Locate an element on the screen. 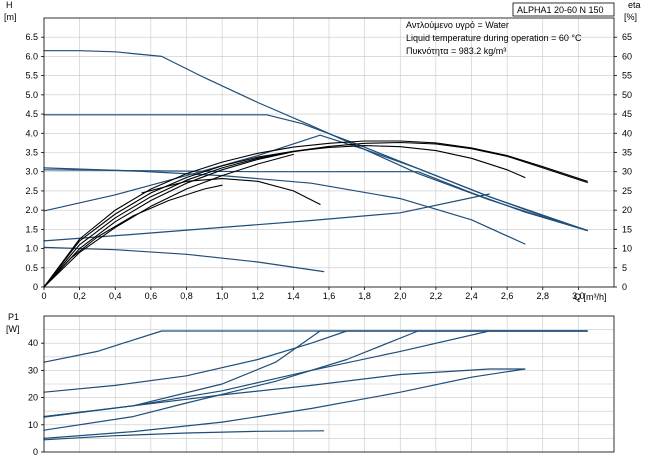  y-right-tick-label: 50 is located at coordinates (627, 95).